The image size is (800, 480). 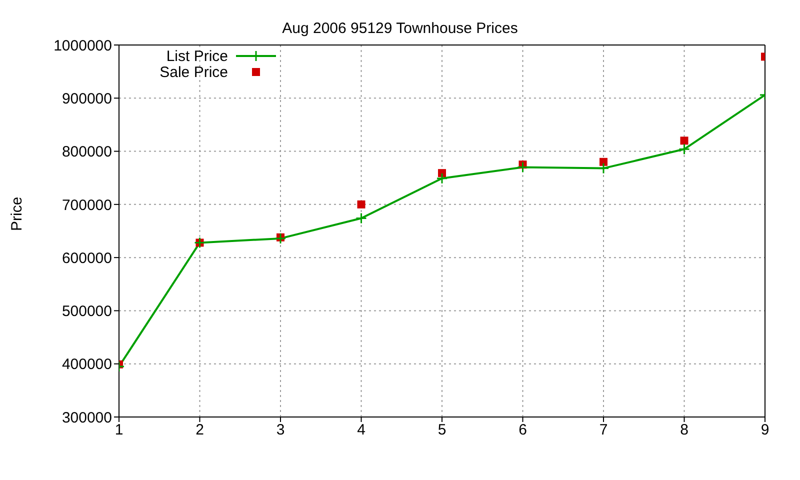 I want to click on x-tick-label: 8, so click(x=684, y=430).